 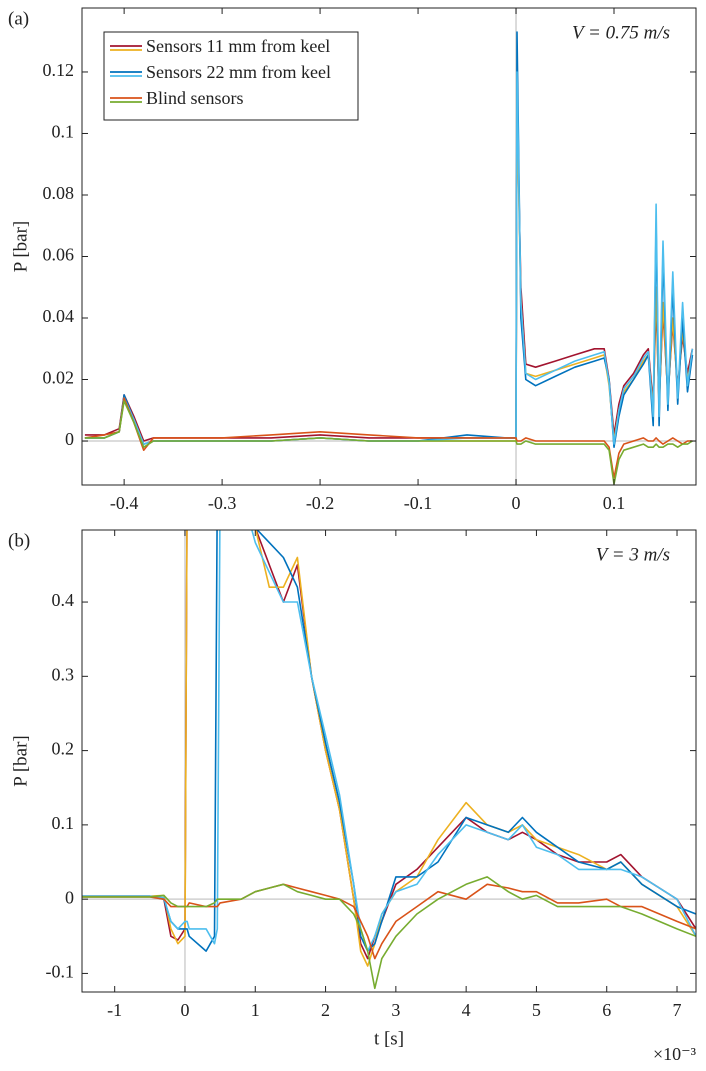 I want to click on x-tick-label: 5, so click(x=536, y=1010).